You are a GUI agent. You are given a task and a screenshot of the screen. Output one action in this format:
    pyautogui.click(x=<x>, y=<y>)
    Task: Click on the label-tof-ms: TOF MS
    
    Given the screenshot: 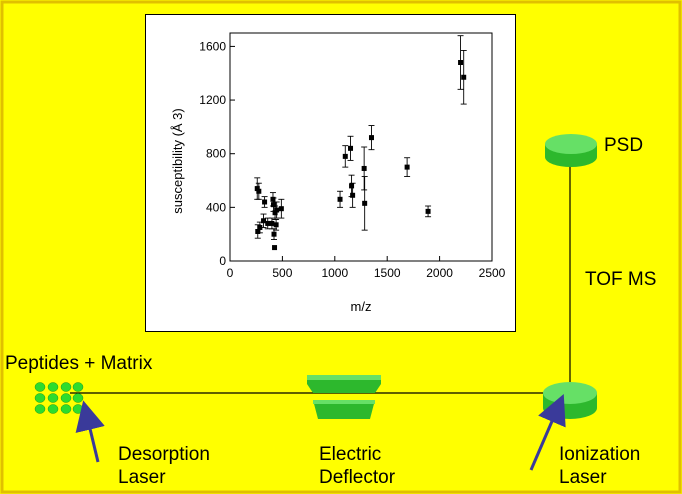 What is the action you would take?
    pyautogui.click(x=621, y=279)
    